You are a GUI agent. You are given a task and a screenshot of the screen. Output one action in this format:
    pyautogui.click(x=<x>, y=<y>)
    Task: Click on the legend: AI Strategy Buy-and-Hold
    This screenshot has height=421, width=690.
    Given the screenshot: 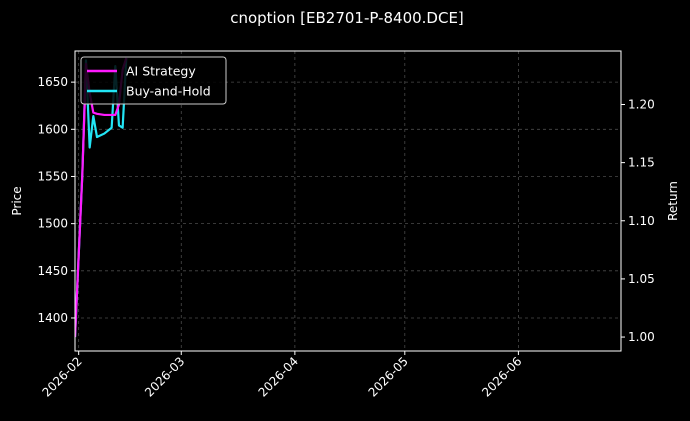 What is the action you would take?
    pyautogui.click(x=153, y=80)
    